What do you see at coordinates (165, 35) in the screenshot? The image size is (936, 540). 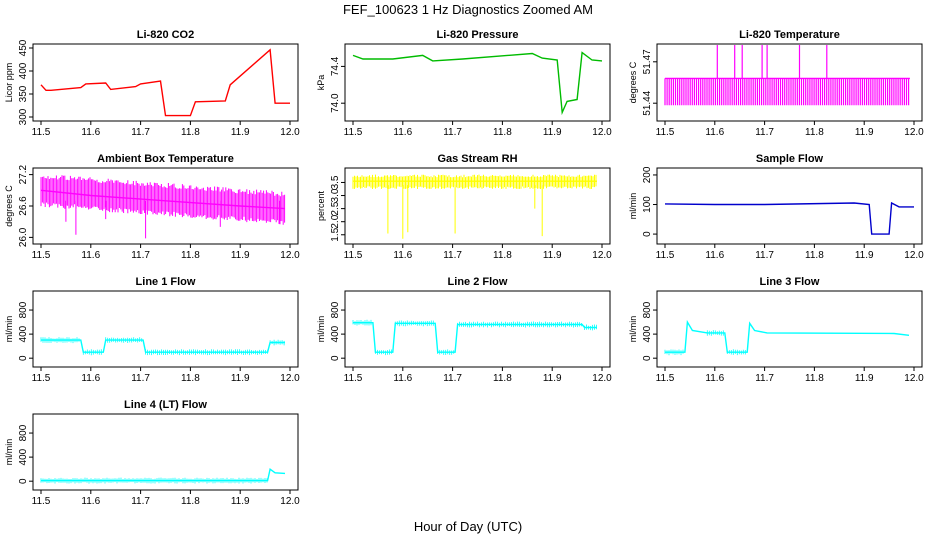 I see `panel-title: Li-820 CO2` at bounding box center [165, 35].